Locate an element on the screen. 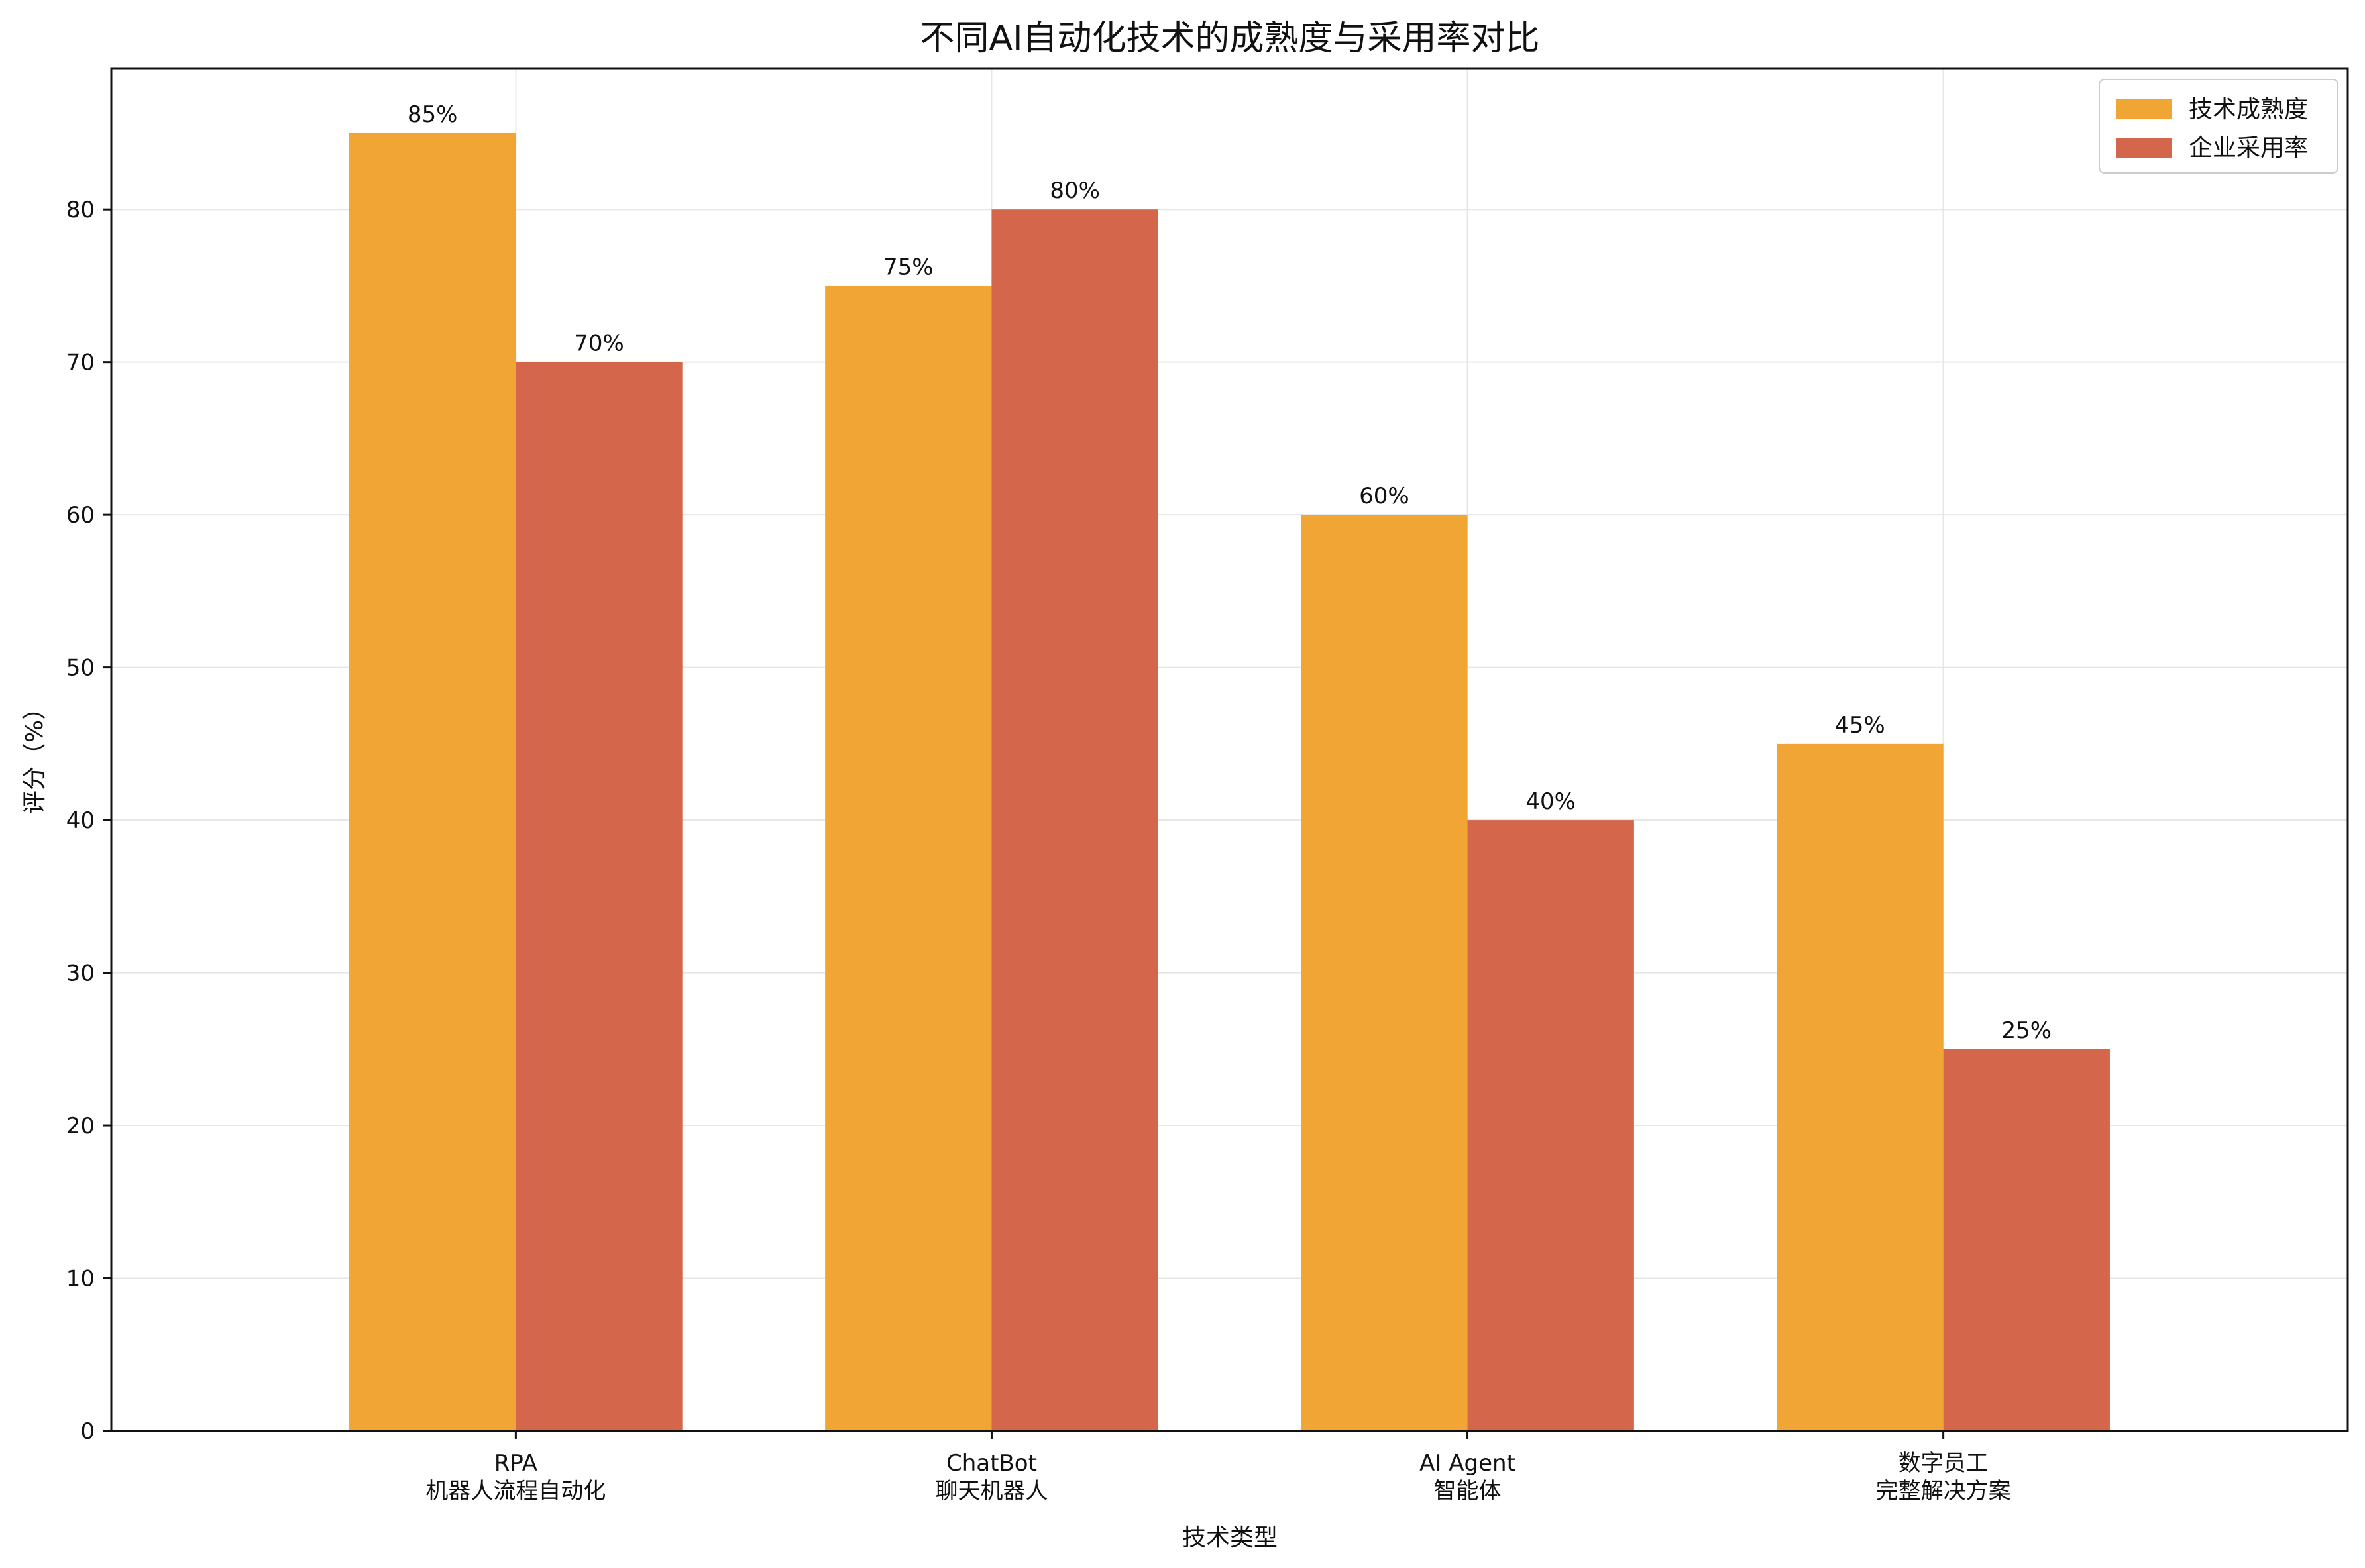 The width and height of the screenshot is (2365, 1568). maturity-value-label: 60% is located at coordinates (1384, 496).